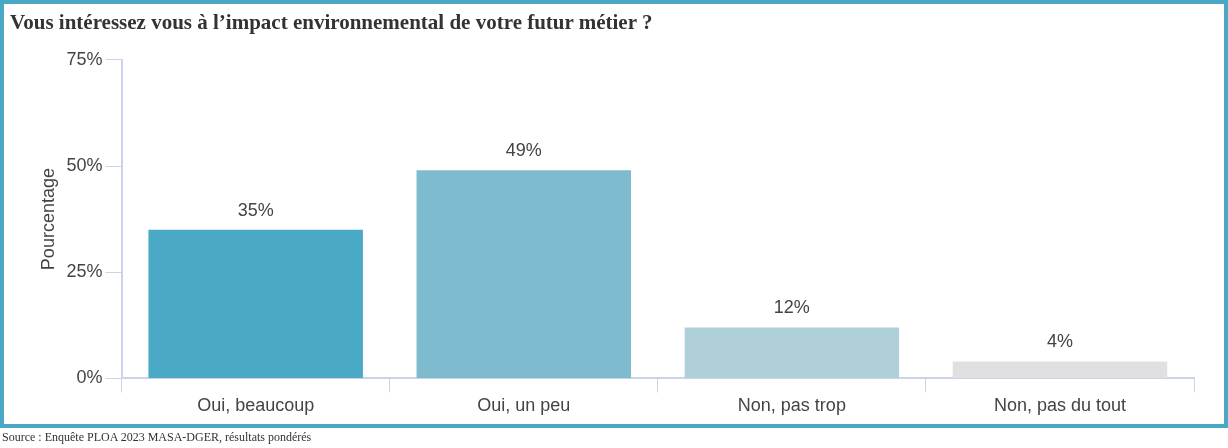 Image resolution: width=1228 pixels, height=448 pixels. I want to click on x-tick-label: Non, pas du tout, so click(1059, 405).